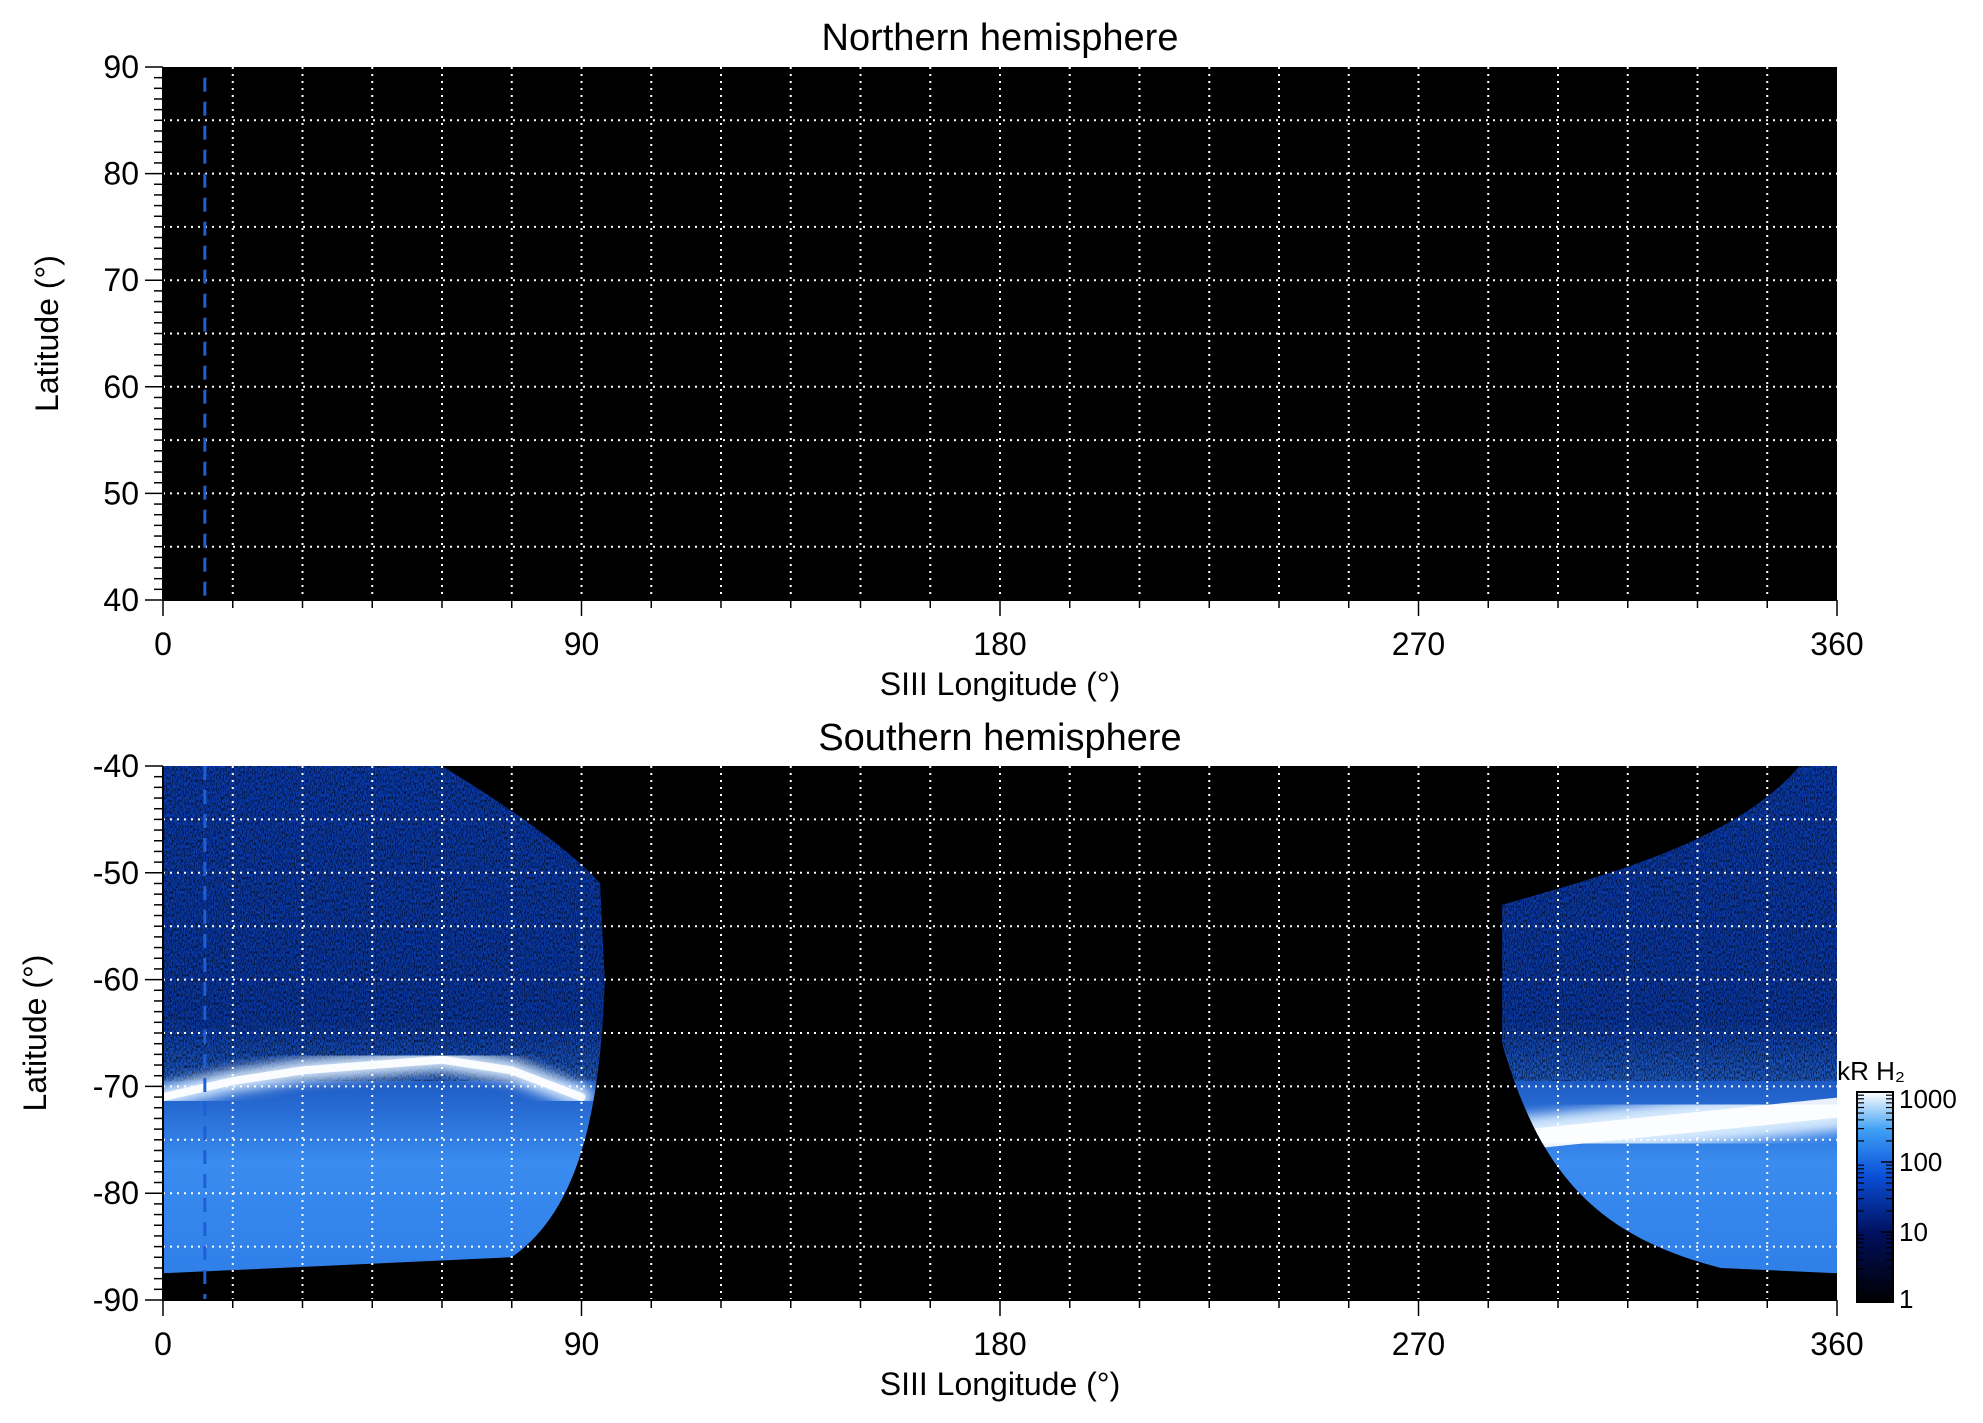 Image resolution: width=1983 pixels, height=1423 pixels. I want to click on emission-region, so click(384, 1020).